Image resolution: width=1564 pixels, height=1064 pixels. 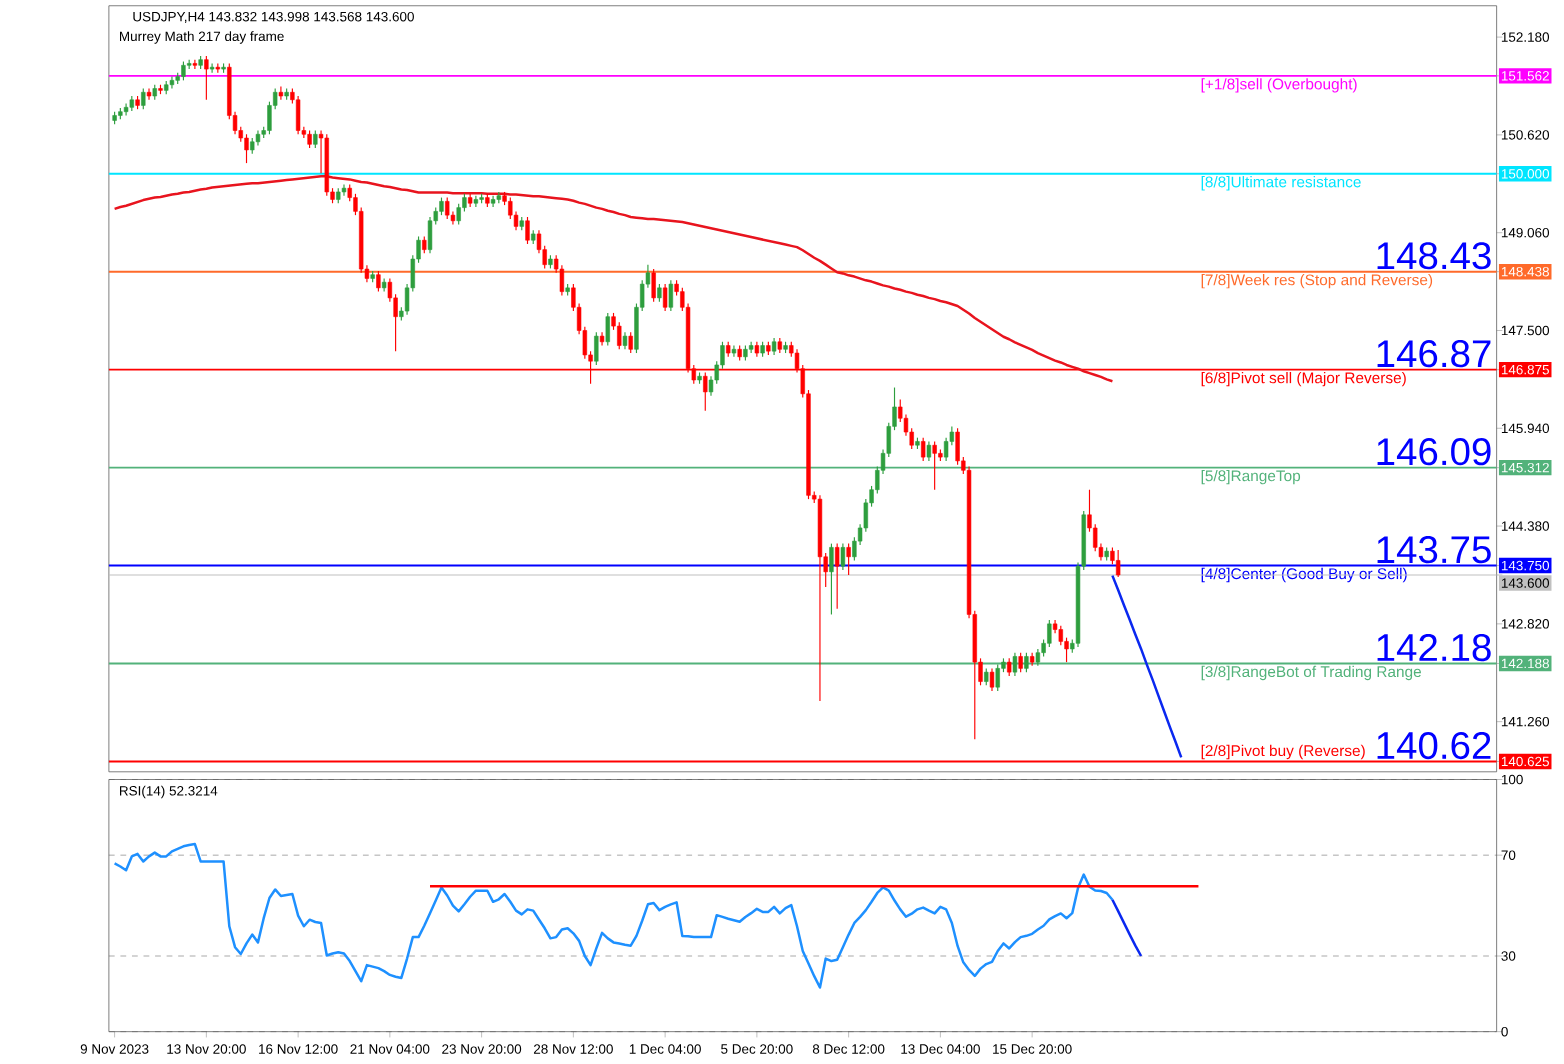 What do you see at coordinates (1434, 451) in the screenshot?
I see `text: 146.09` at bounding box center [1434, 451].